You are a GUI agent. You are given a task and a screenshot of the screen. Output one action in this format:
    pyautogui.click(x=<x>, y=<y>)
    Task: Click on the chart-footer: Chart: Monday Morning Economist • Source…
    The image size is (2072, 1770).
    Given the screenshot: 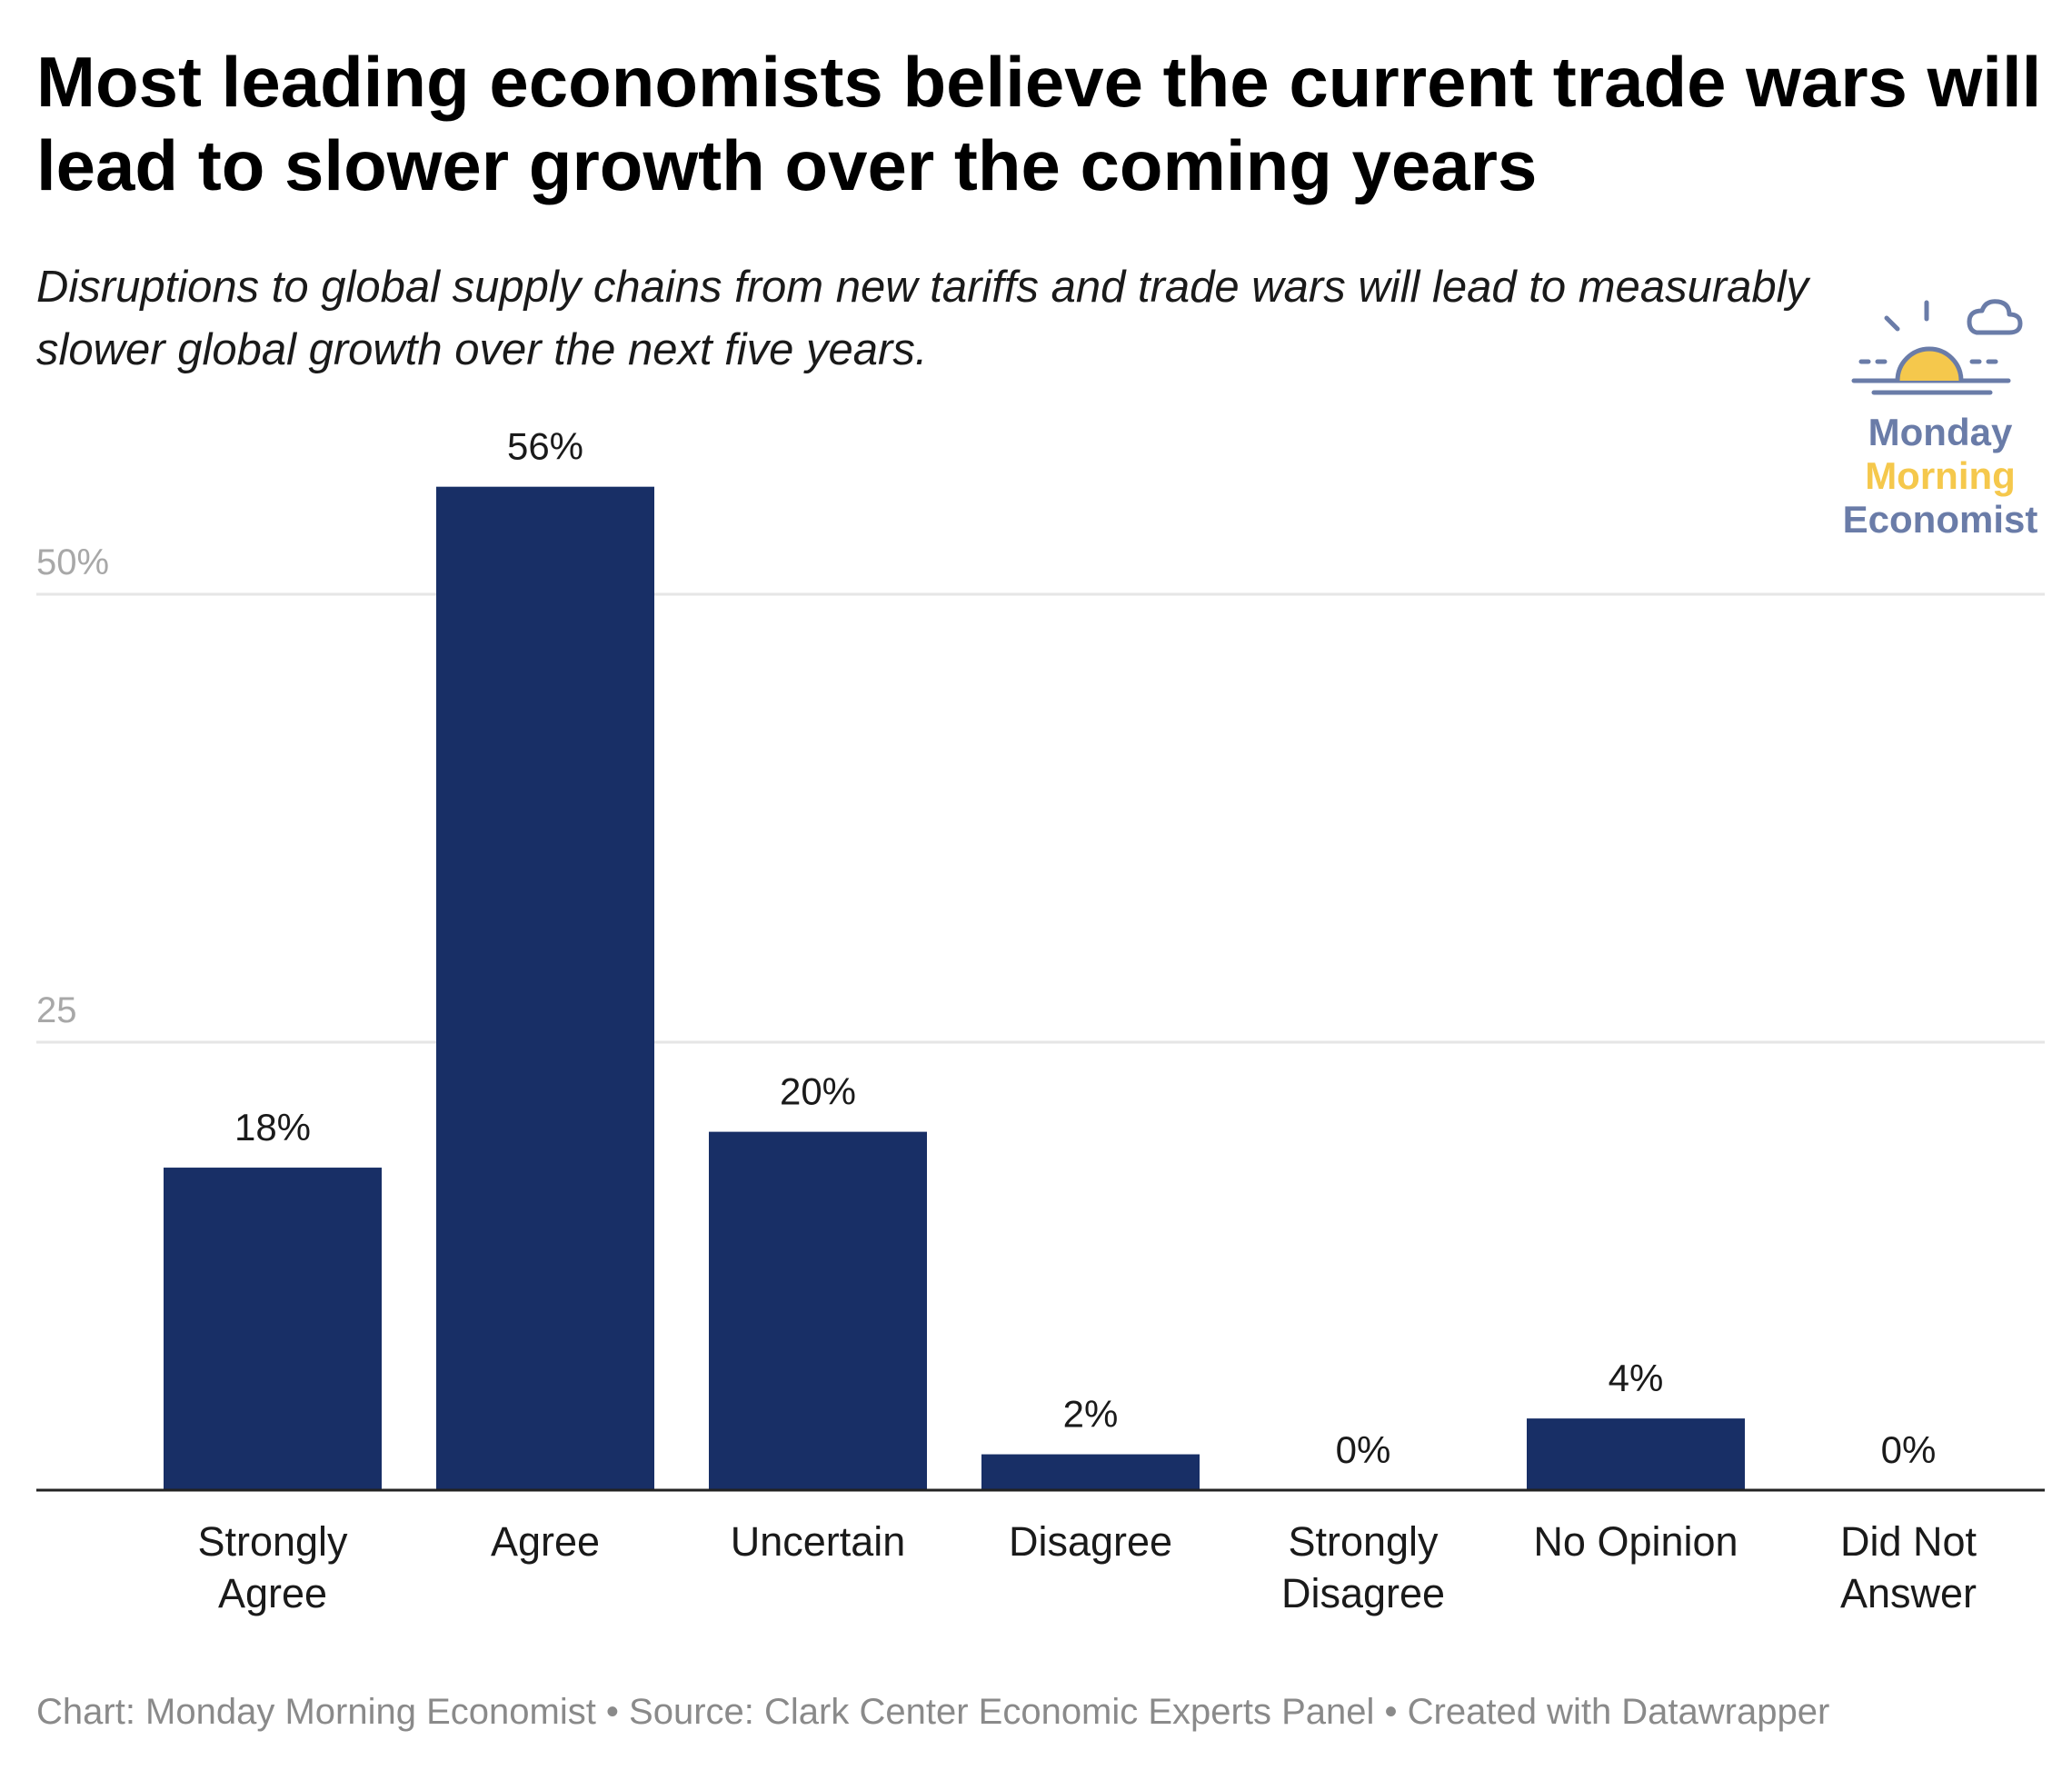 What is the action you would take?
    pyautogui.click(x=933, y=1712)
    